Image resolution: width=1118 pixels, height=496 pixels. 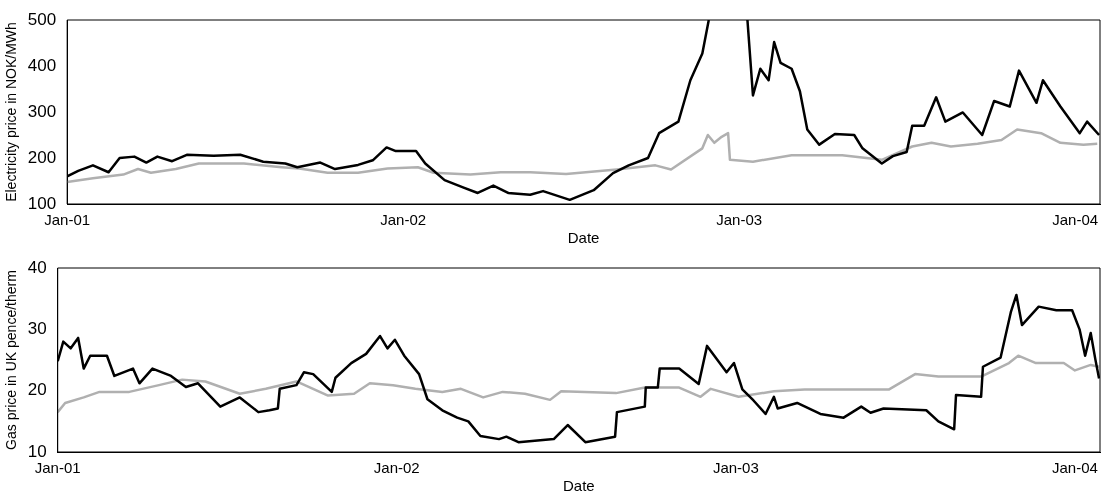 I want to click on y-axis-title: Gas price in UK pence/therm, so click(x=11, y=360).